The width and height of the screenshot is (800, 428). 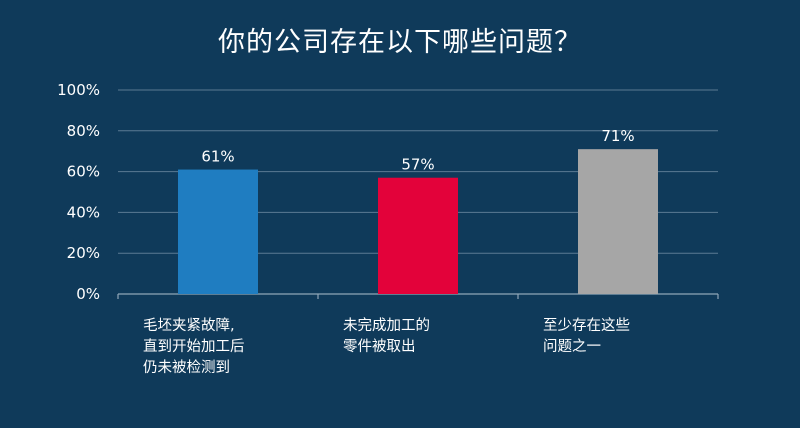 I want to click on x-category-label-line: 至少存在这些, so click(x=586, y=326).